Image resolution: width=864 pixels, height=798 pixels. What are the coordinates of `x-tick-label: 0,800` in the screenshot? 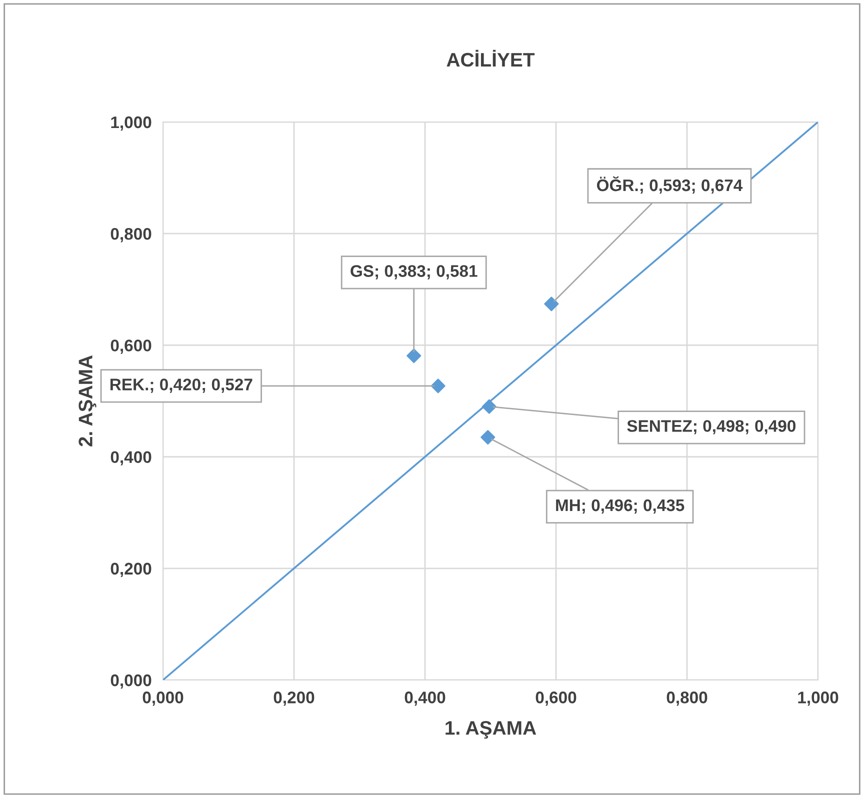 It's located at (687, 699).